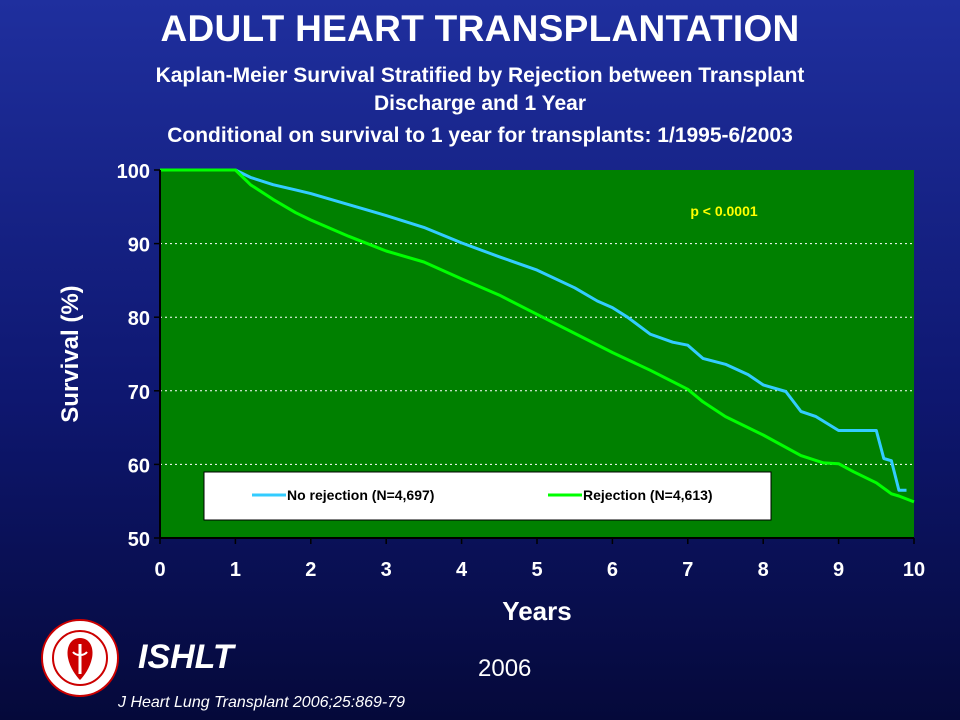 This screenshot has height=720, width=960. I want to click on citation: J Heart Lung Transplant 2006;25:869-79, so click(262, 702).